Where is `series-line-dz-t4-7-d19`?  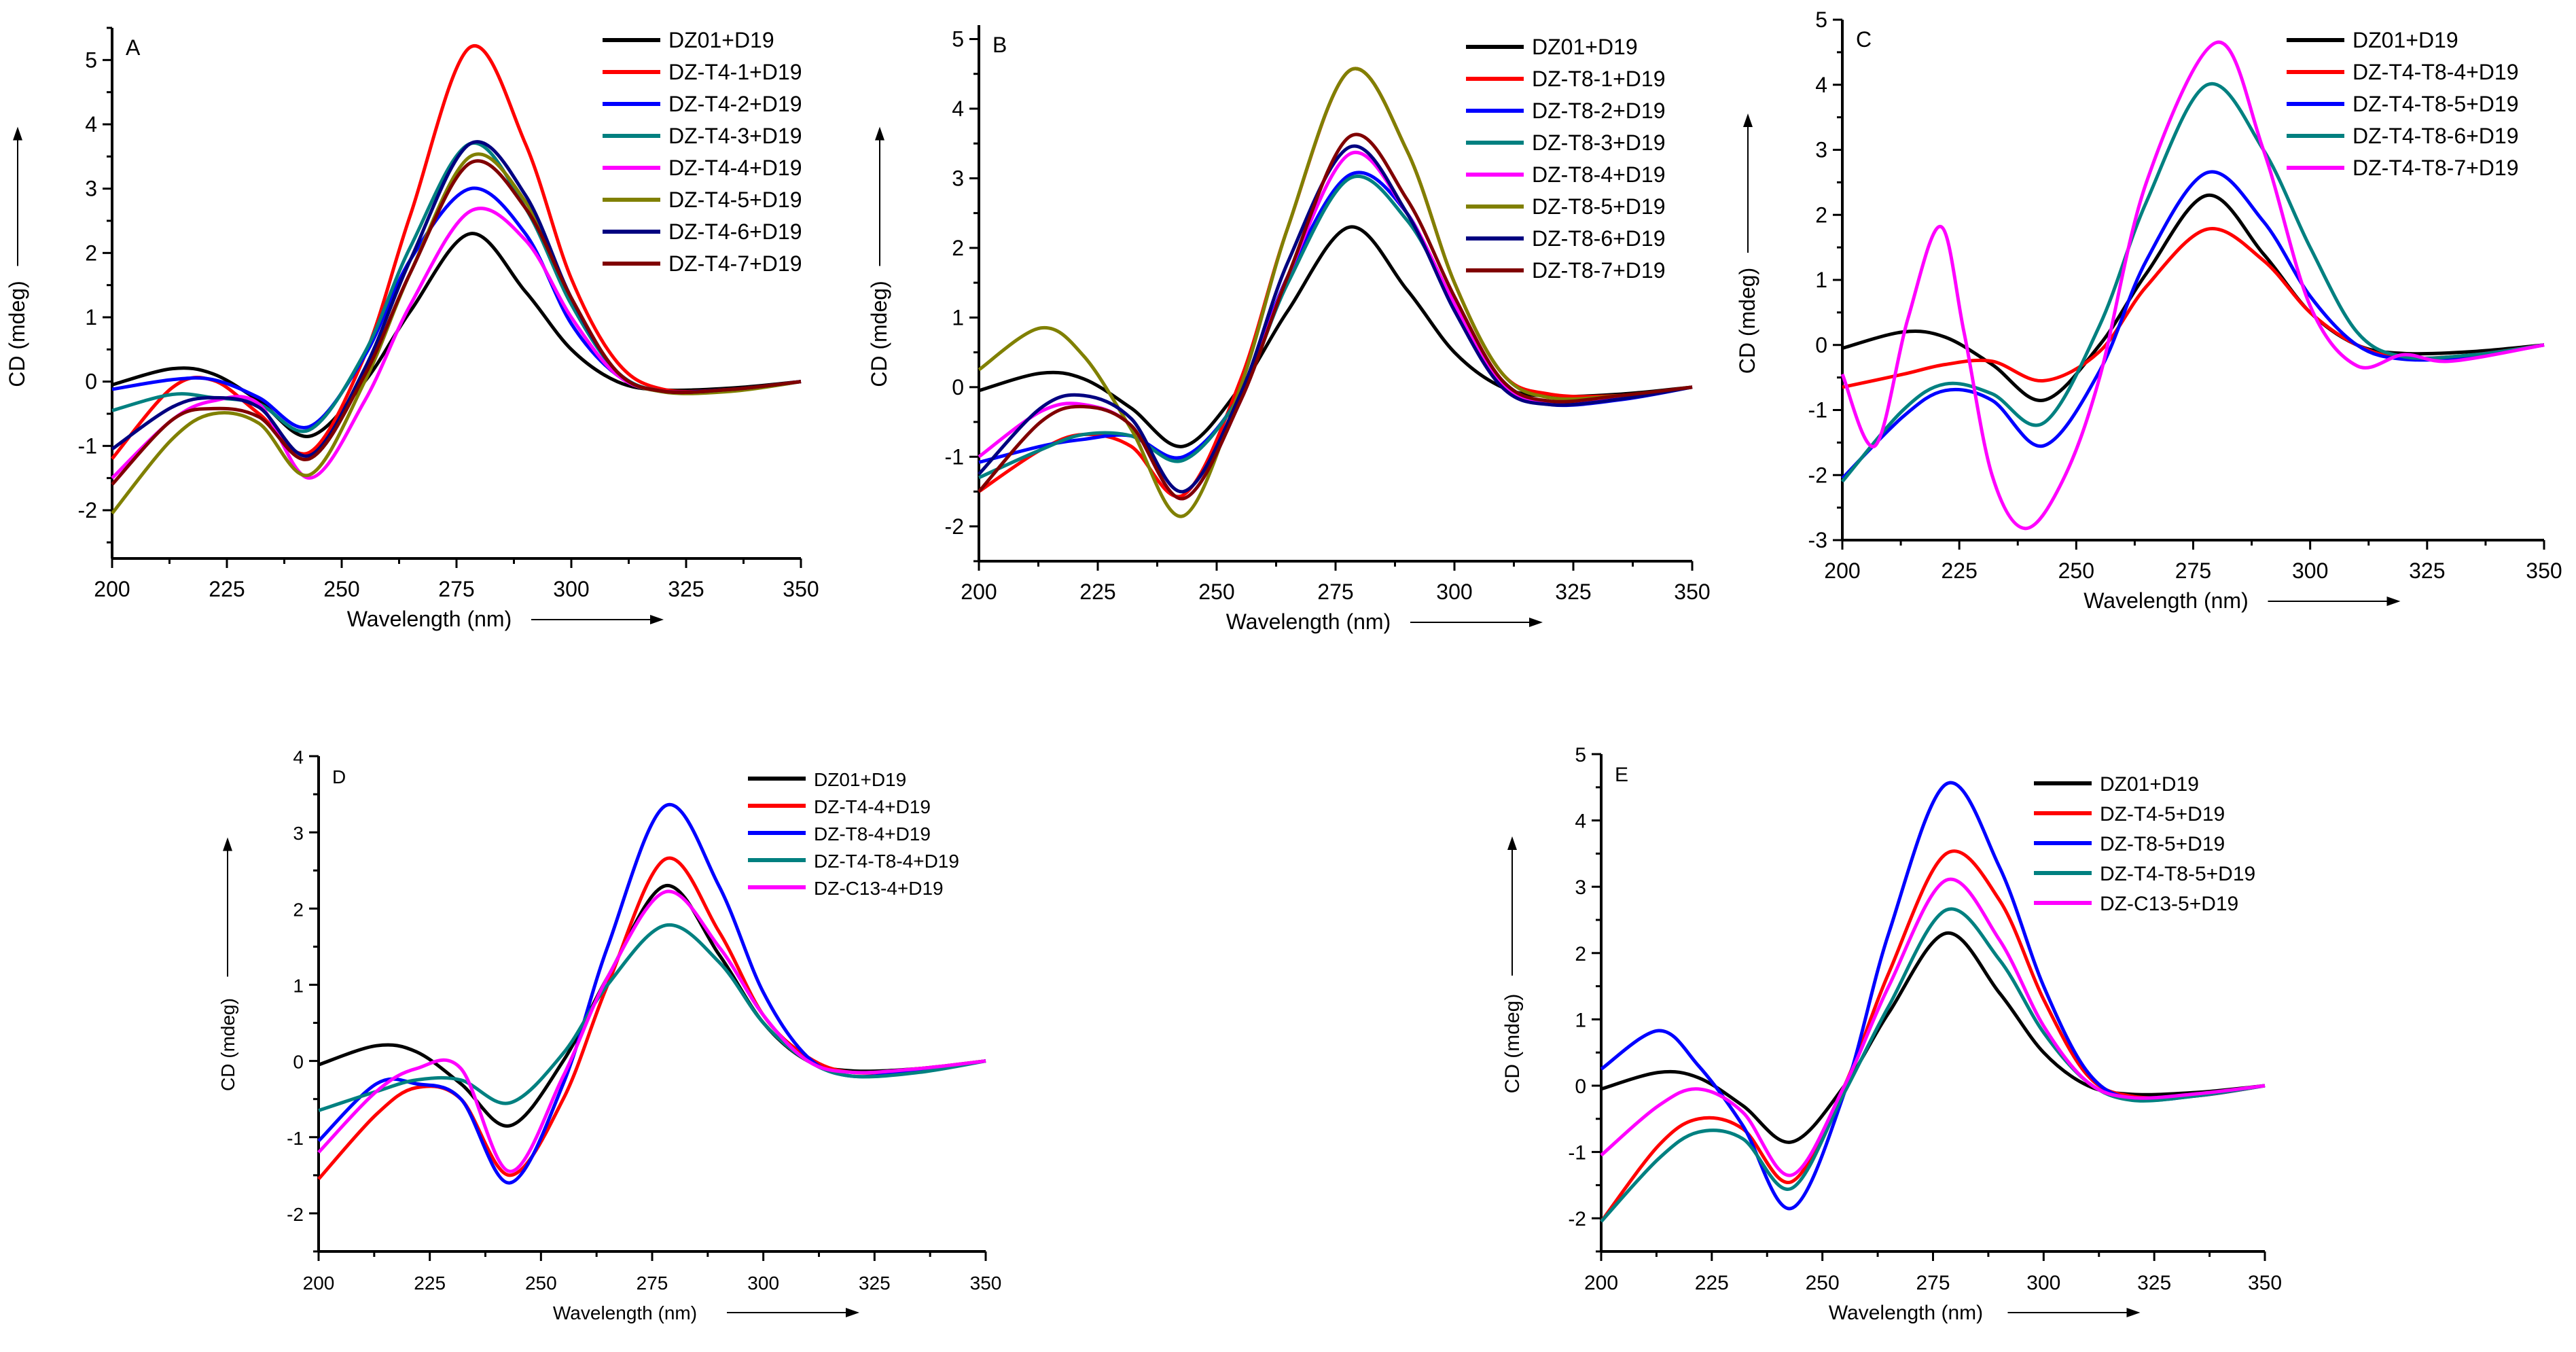
series-line-dz-t4-7-d19 is located at coordinates (456, 322).